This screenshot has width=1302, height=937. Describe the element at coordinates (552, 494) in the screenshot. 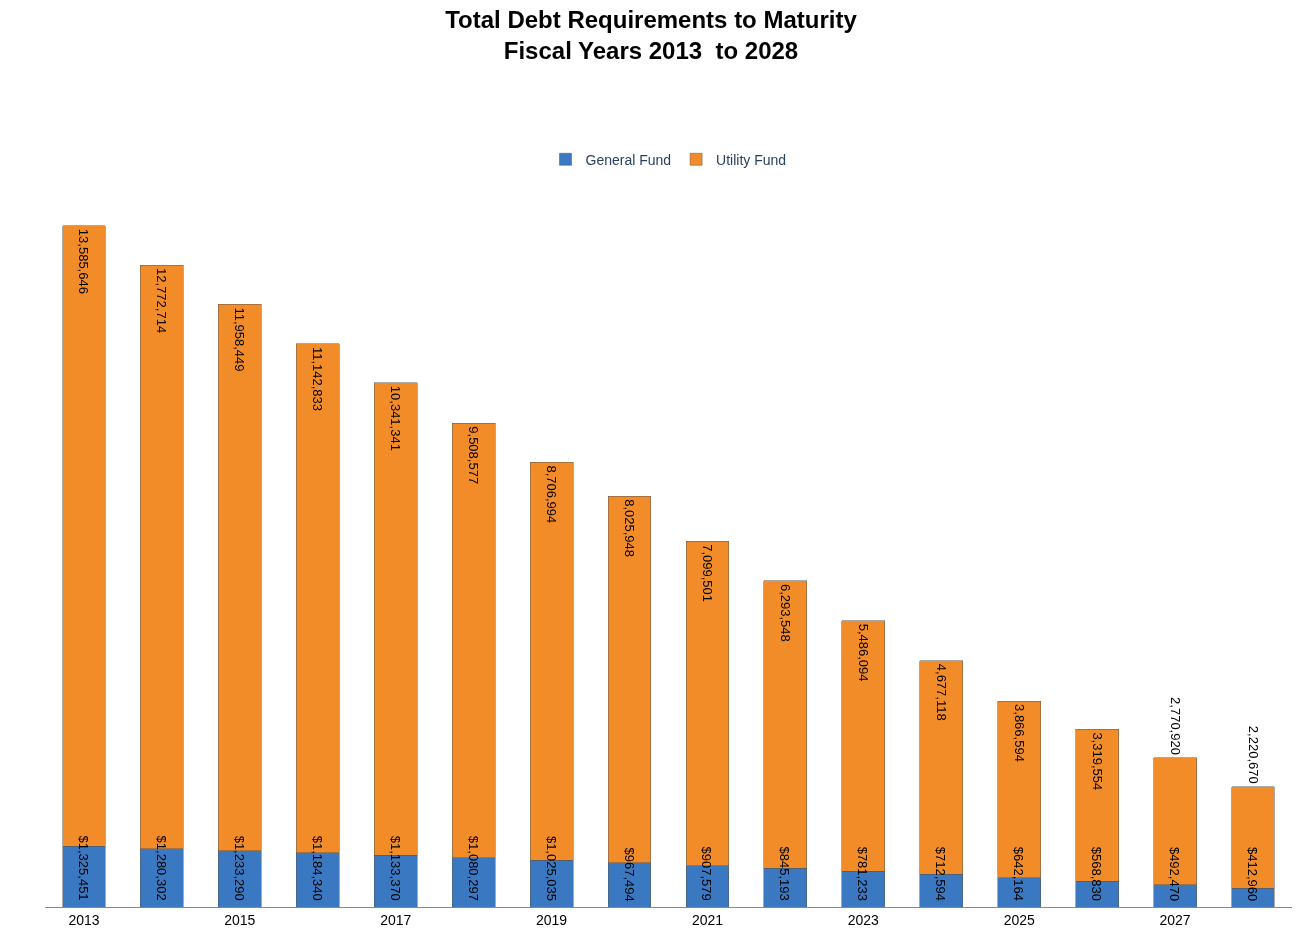

I see `data-label: 8,706,994` at that location.